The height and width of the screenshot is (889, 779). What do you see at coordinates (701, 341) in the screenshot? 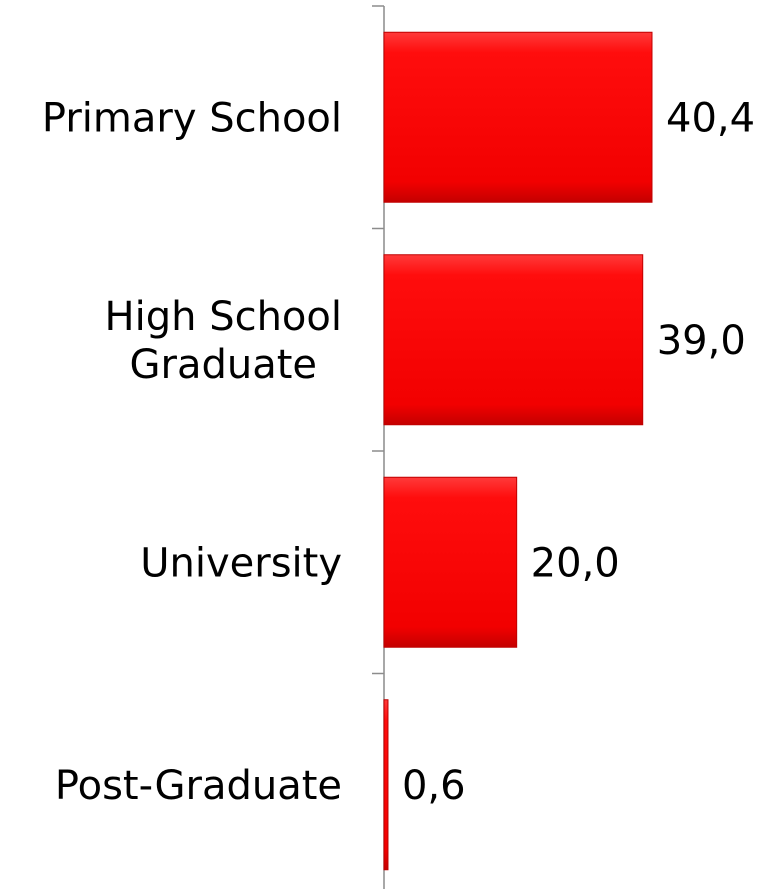
I see `value-label: 39,0` at bounding box center [701, 341].